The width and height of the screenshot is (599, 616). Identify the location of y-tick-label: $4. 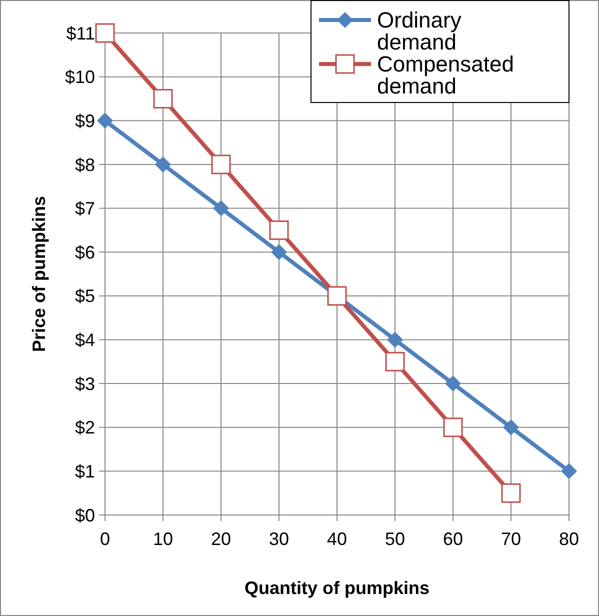
(84, 340).